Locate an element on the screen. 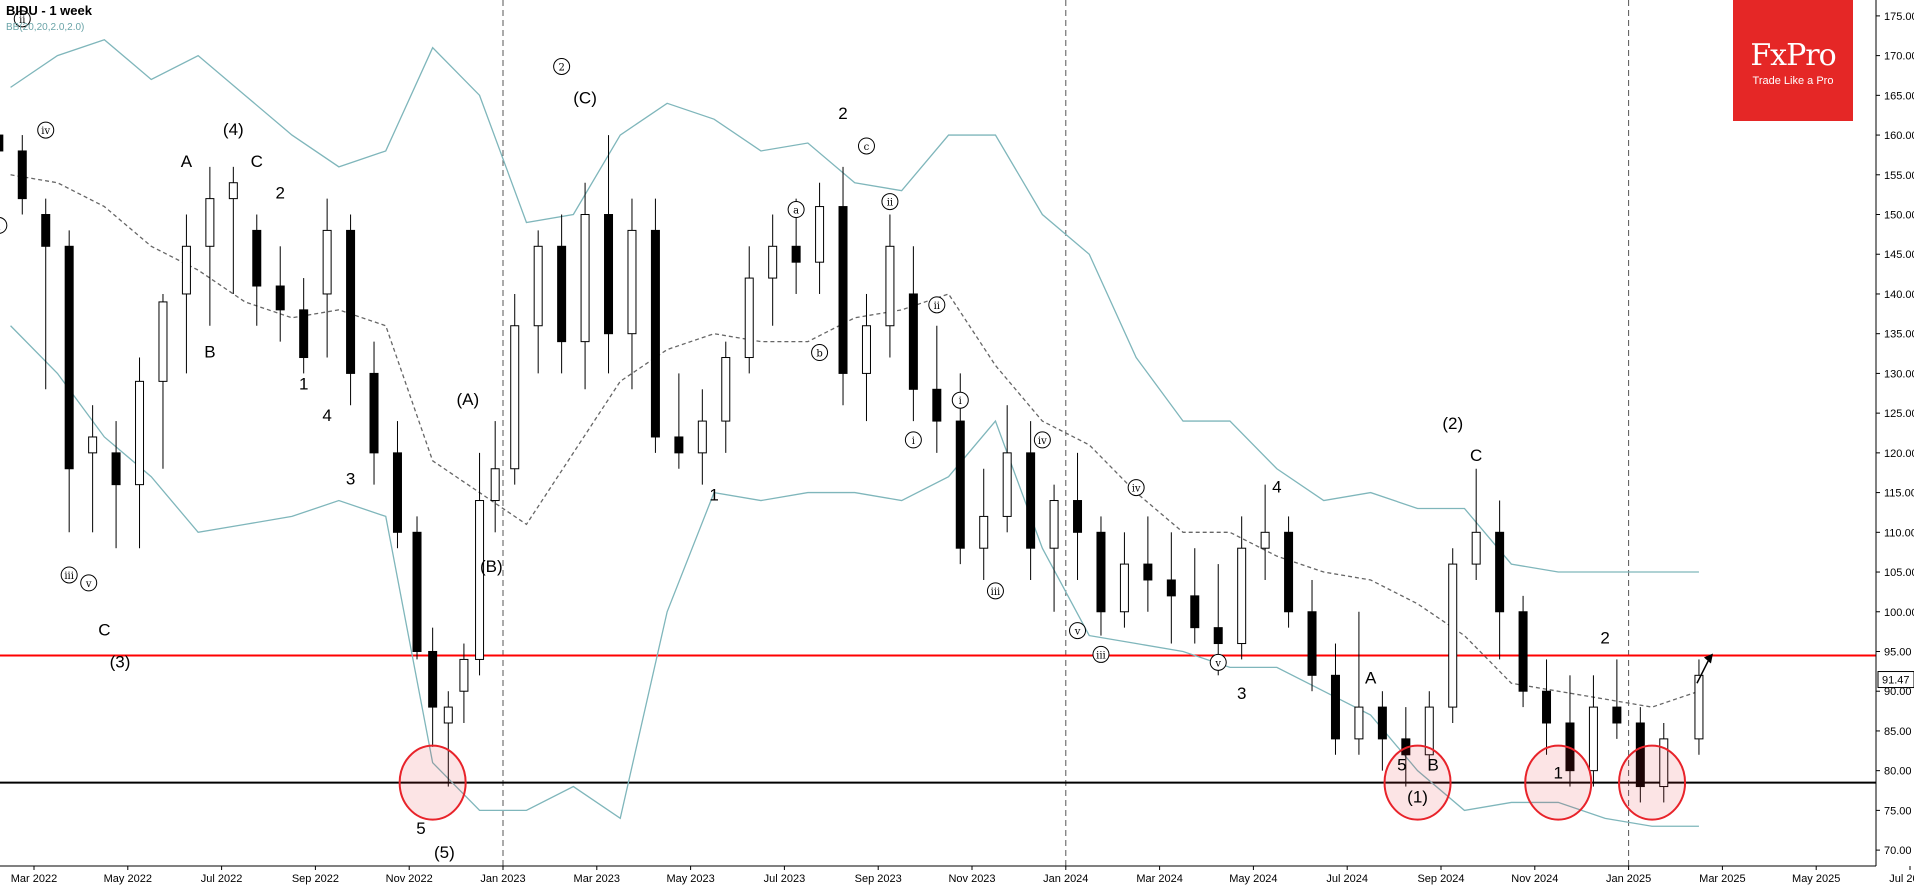 Image resolution: width=1914 pixels, height=886 pixels. y-tick-label: 165.00 is located at coordinates (1899, 96).